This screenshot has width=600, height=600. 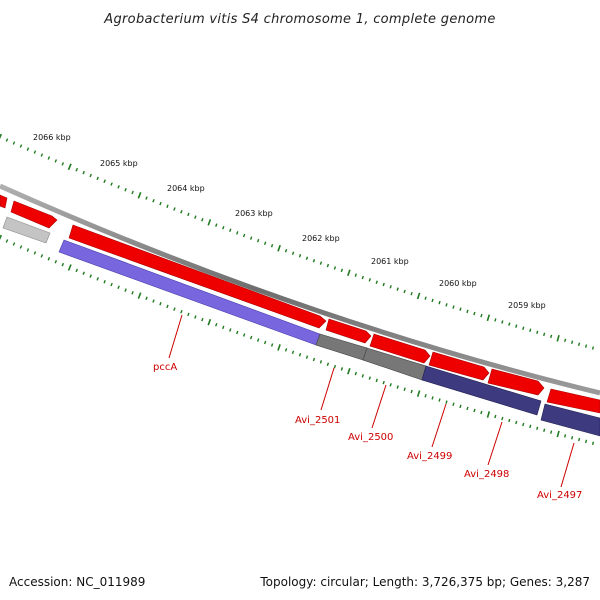 I want to click on scale-label: 2064 kbp, so click(x=186, y=188).